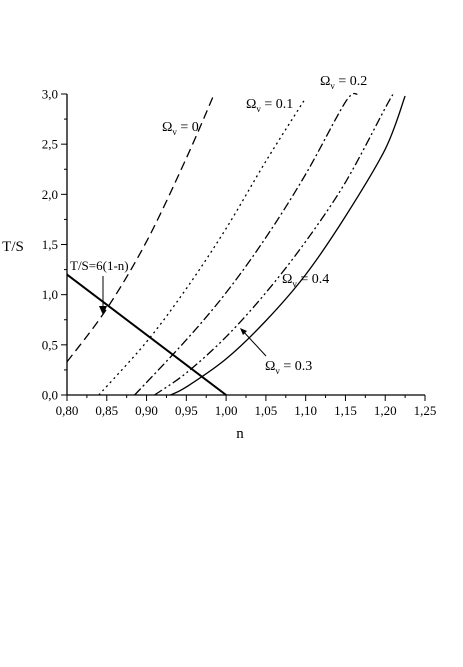 The image size is (463, 667). Describe the element at coordinates (425, 410) in the screenshot. I see `x-tick-label: 1,25` at that location.